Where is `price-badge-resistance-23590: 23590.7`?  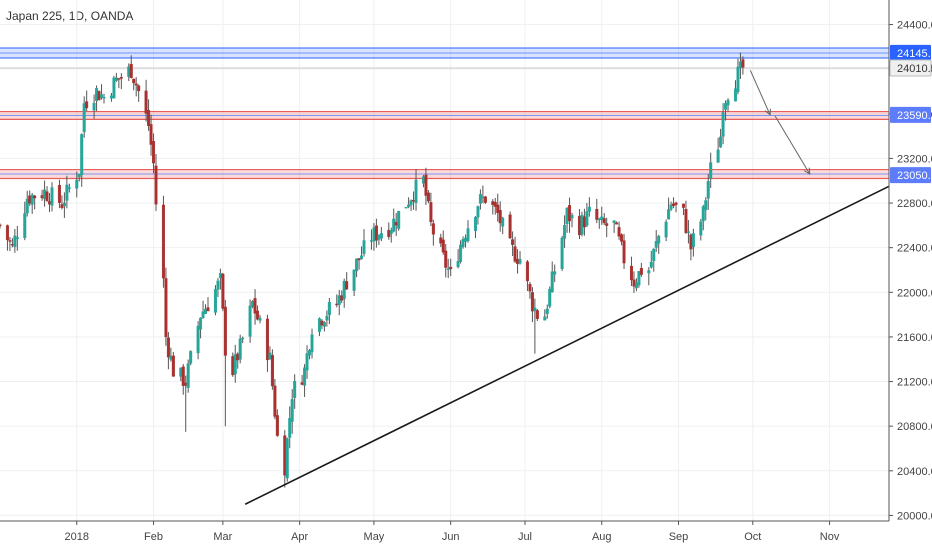 price-badge-resistance-23590: 23590.7 is located at coordinates (911, 114).